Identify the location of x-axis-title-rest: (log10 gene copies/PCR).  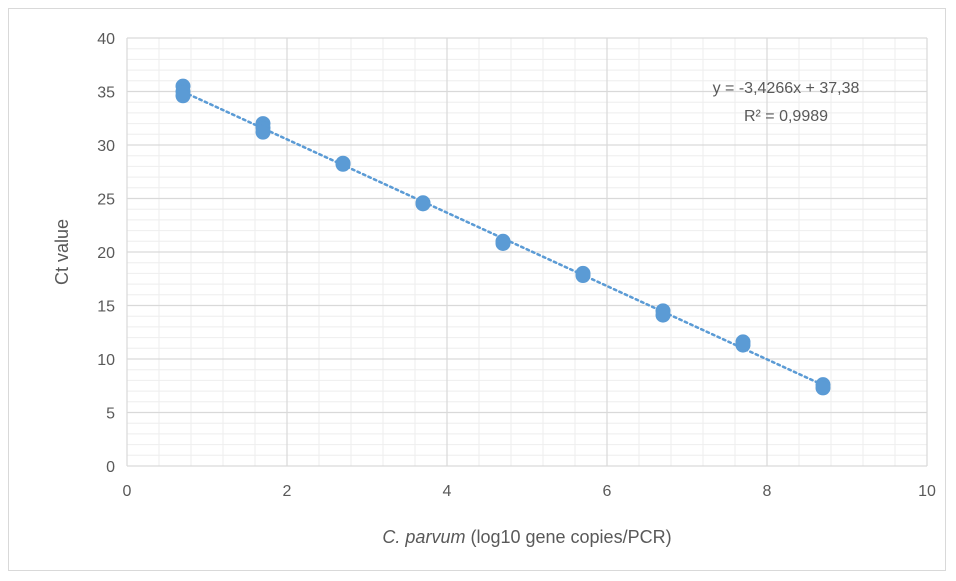
(568, 537).